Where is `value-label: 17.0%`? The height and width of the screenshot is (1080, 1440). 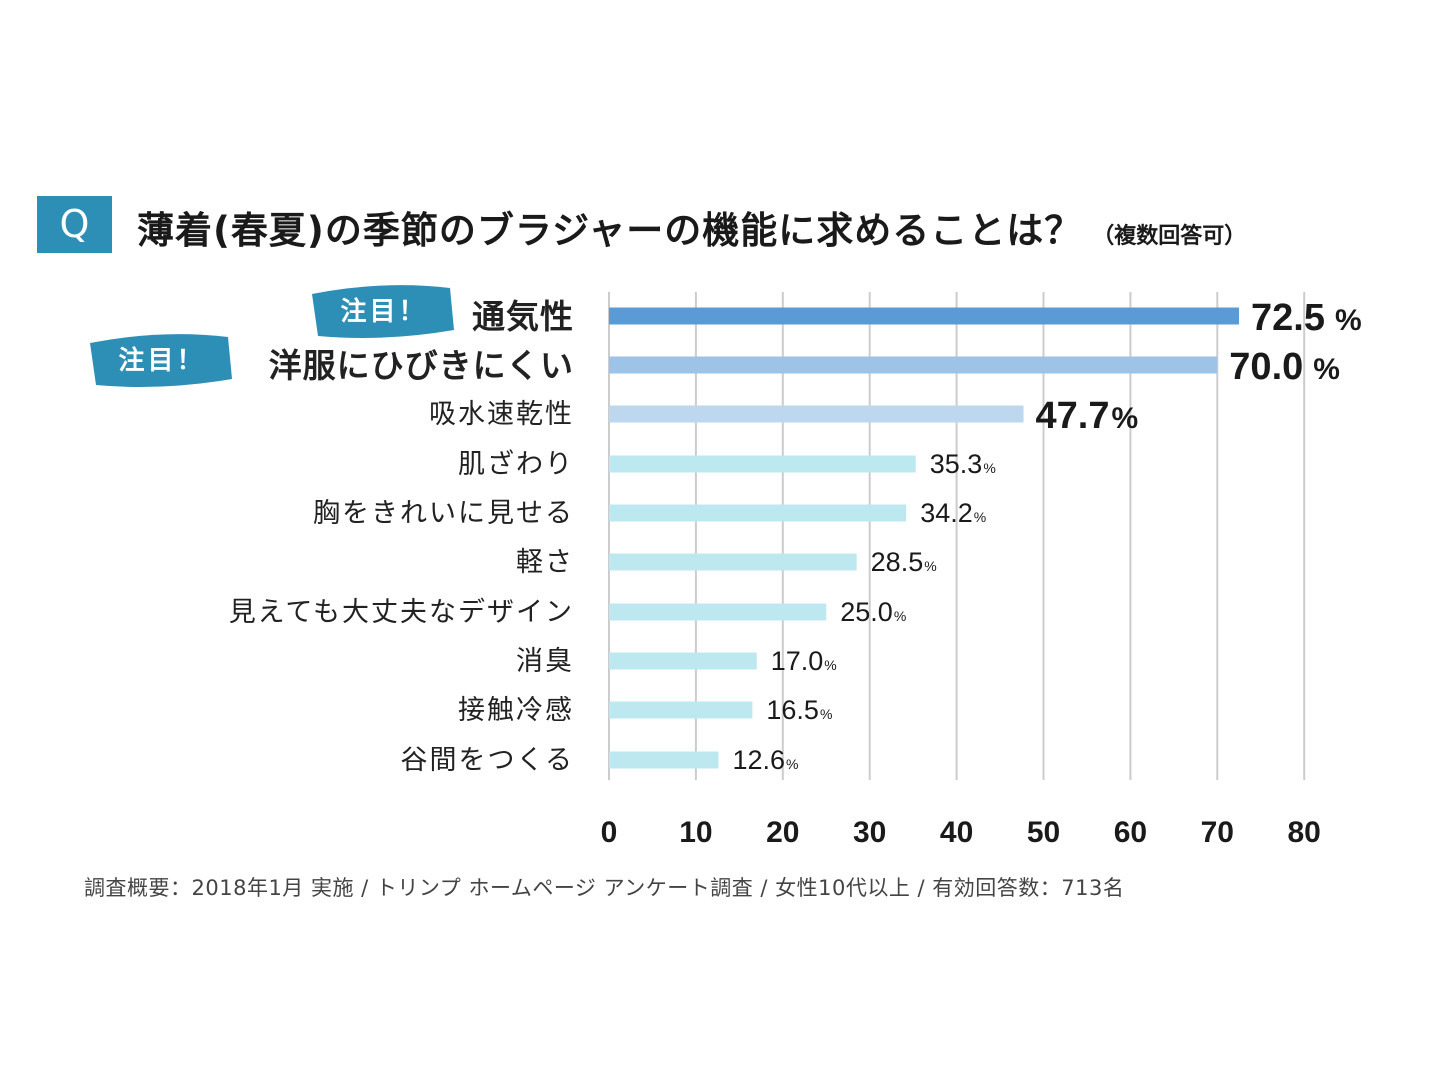
value-label: 17.0% is located at coordinates (804, 661).